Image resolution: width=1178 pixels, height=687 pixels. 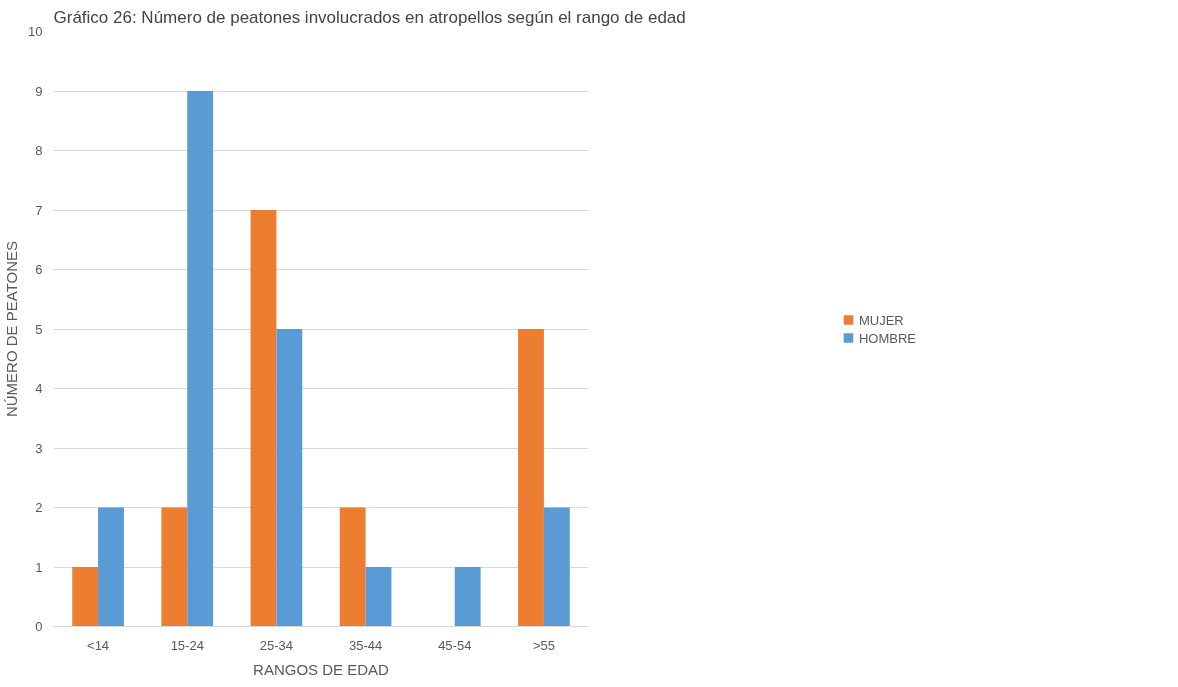 I want to click on x-tick-label: 15-24, so click(x=187, y=645).